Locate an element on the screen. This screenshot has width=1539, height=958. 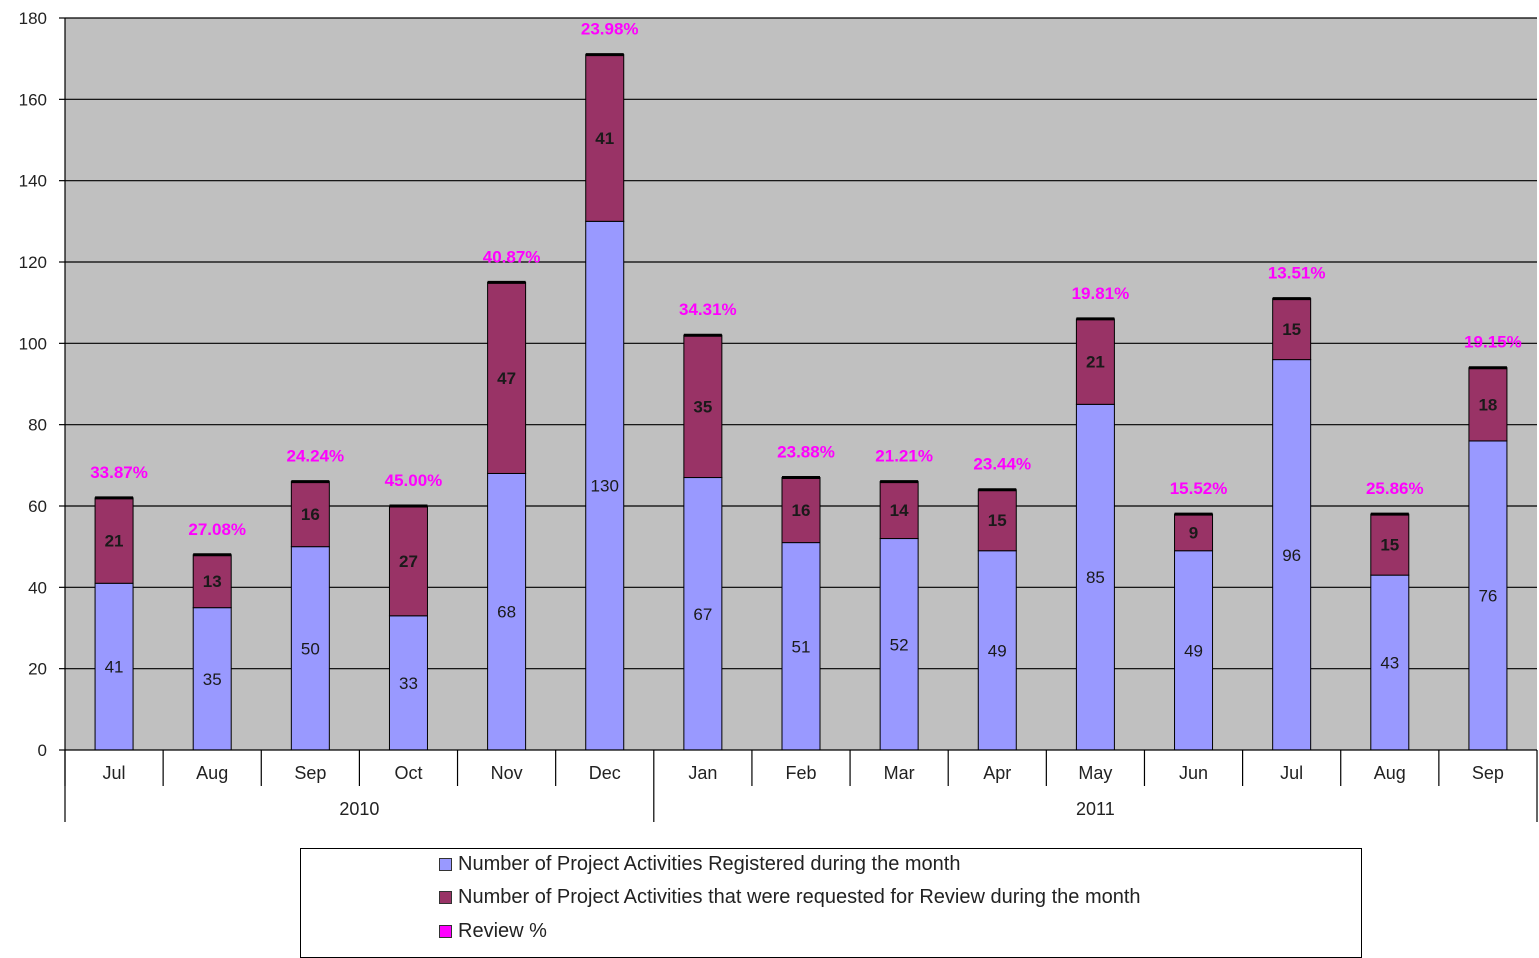
x-tick-label: Jan is located at coordinates (702, 773).